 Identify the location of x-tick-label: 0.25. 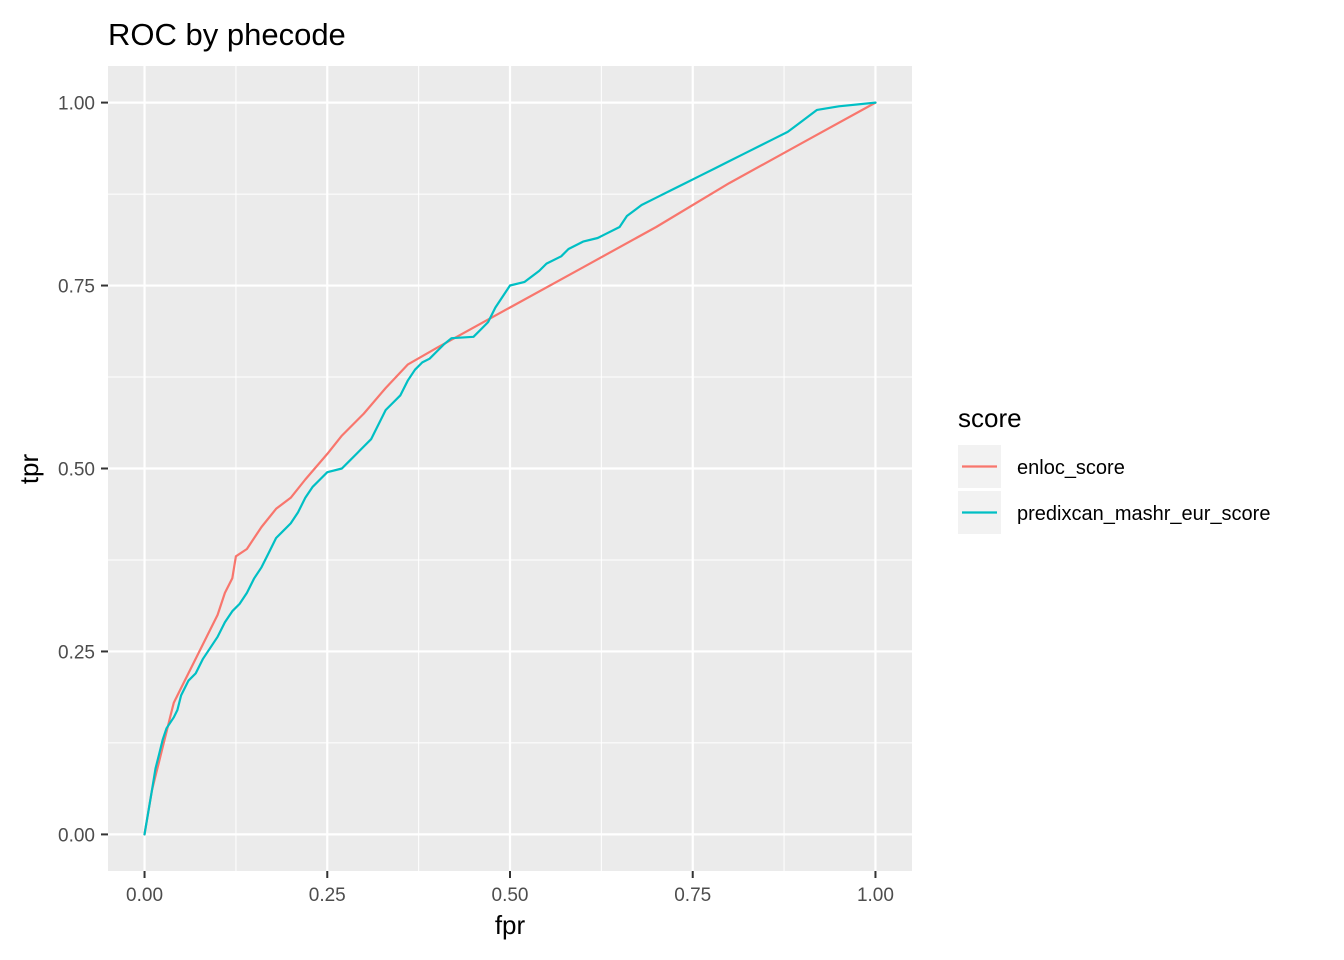
(327, 895).